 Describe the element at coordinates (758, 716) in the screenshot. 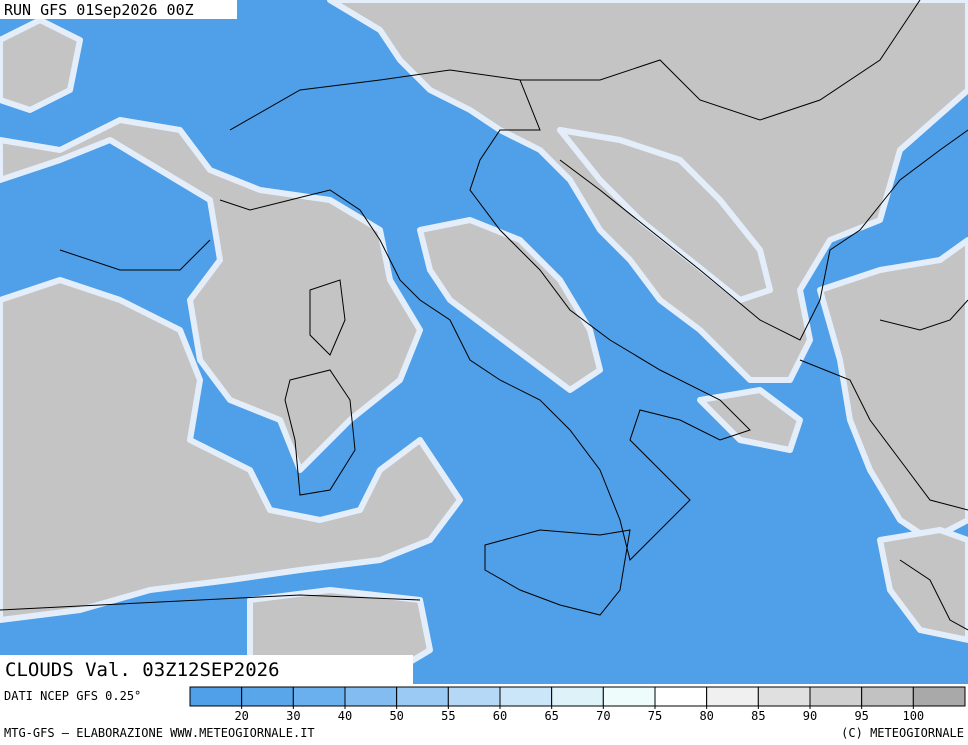

I see `colorbar-label: 85` at that location.